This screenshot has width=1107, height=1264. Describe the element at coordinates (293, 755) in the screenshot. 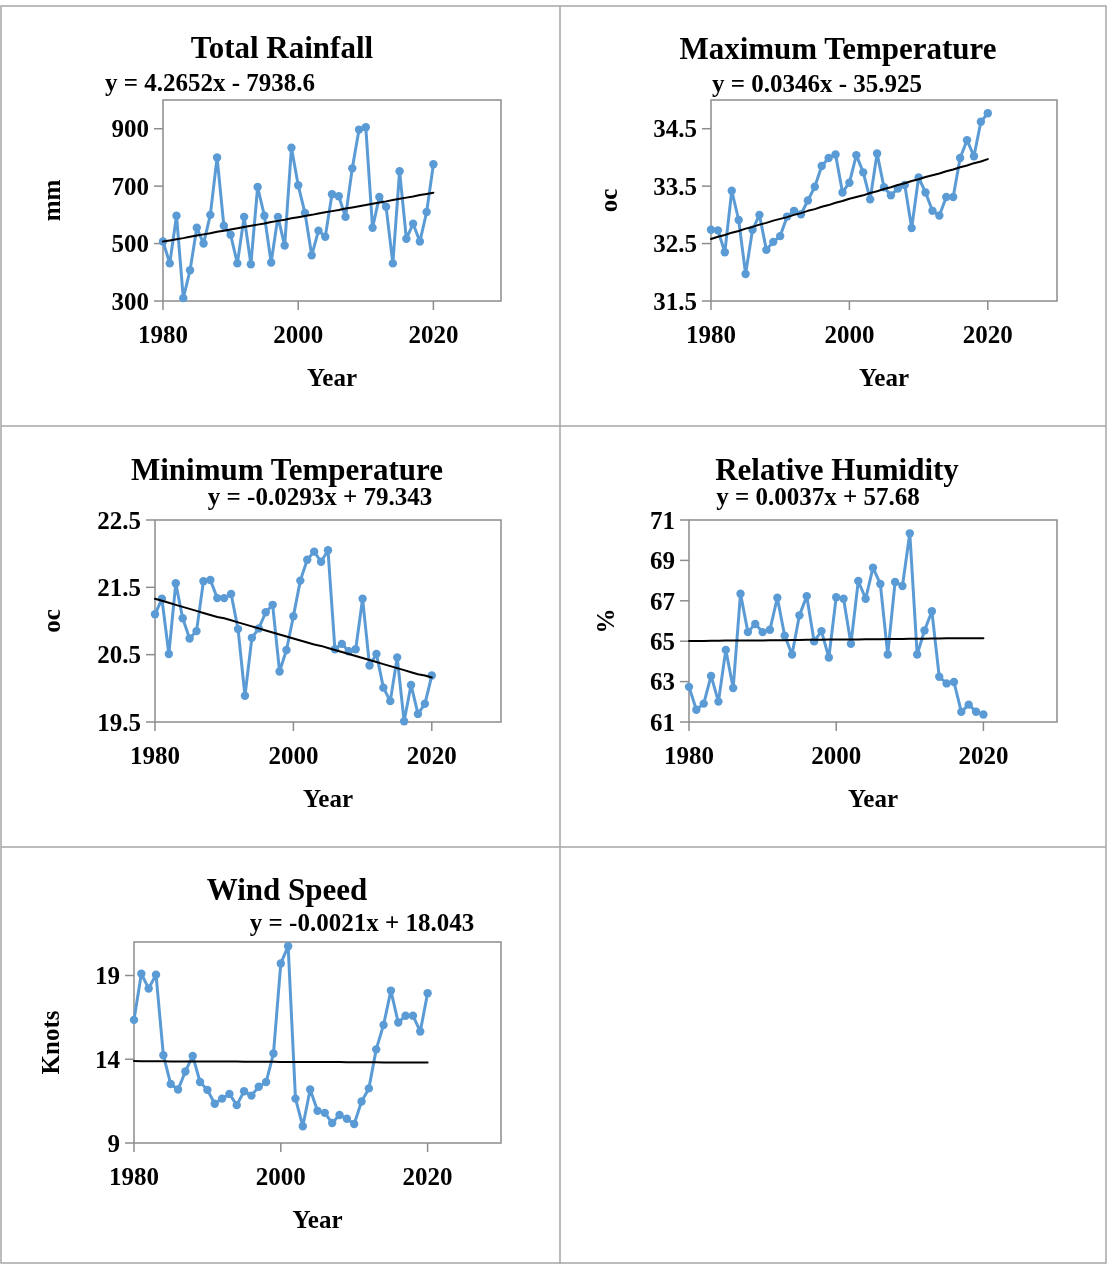

I see `x-tick-label: 2000` at that location.